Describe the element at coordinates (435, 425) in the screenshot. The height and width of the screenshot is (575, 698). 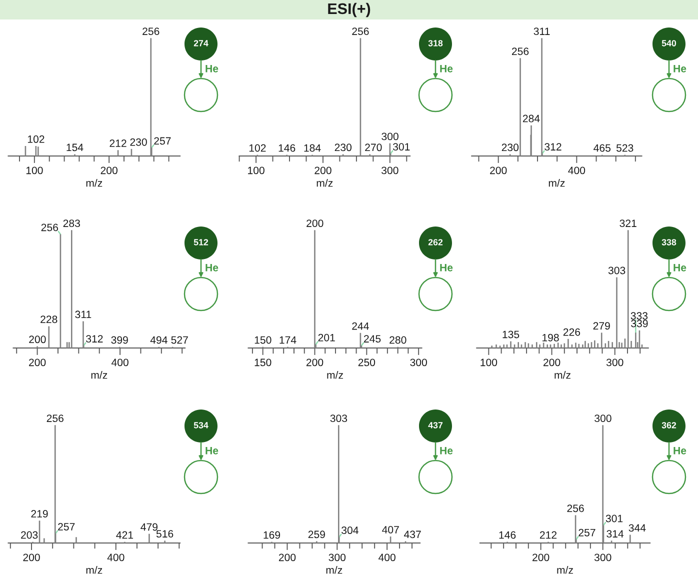
I see `text: 437` at that location.